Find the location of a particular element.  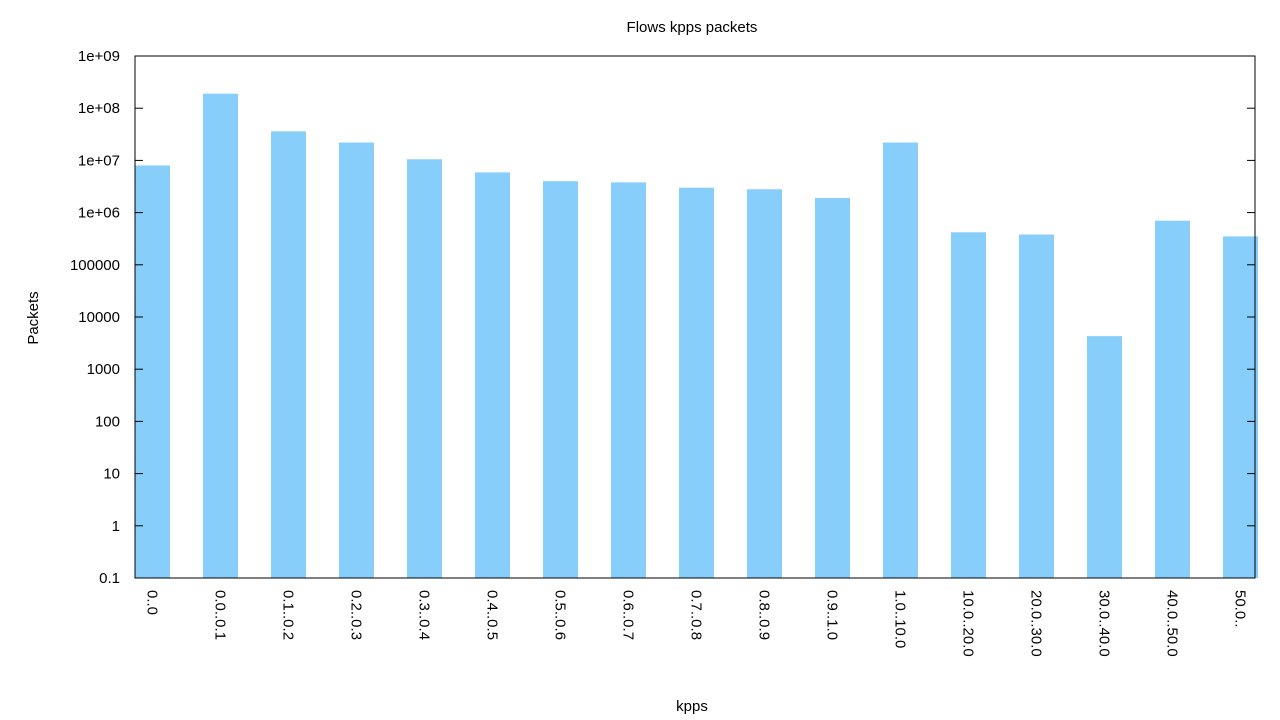

chart-title: Flows kpps packets is located at coordinates (692, 27).